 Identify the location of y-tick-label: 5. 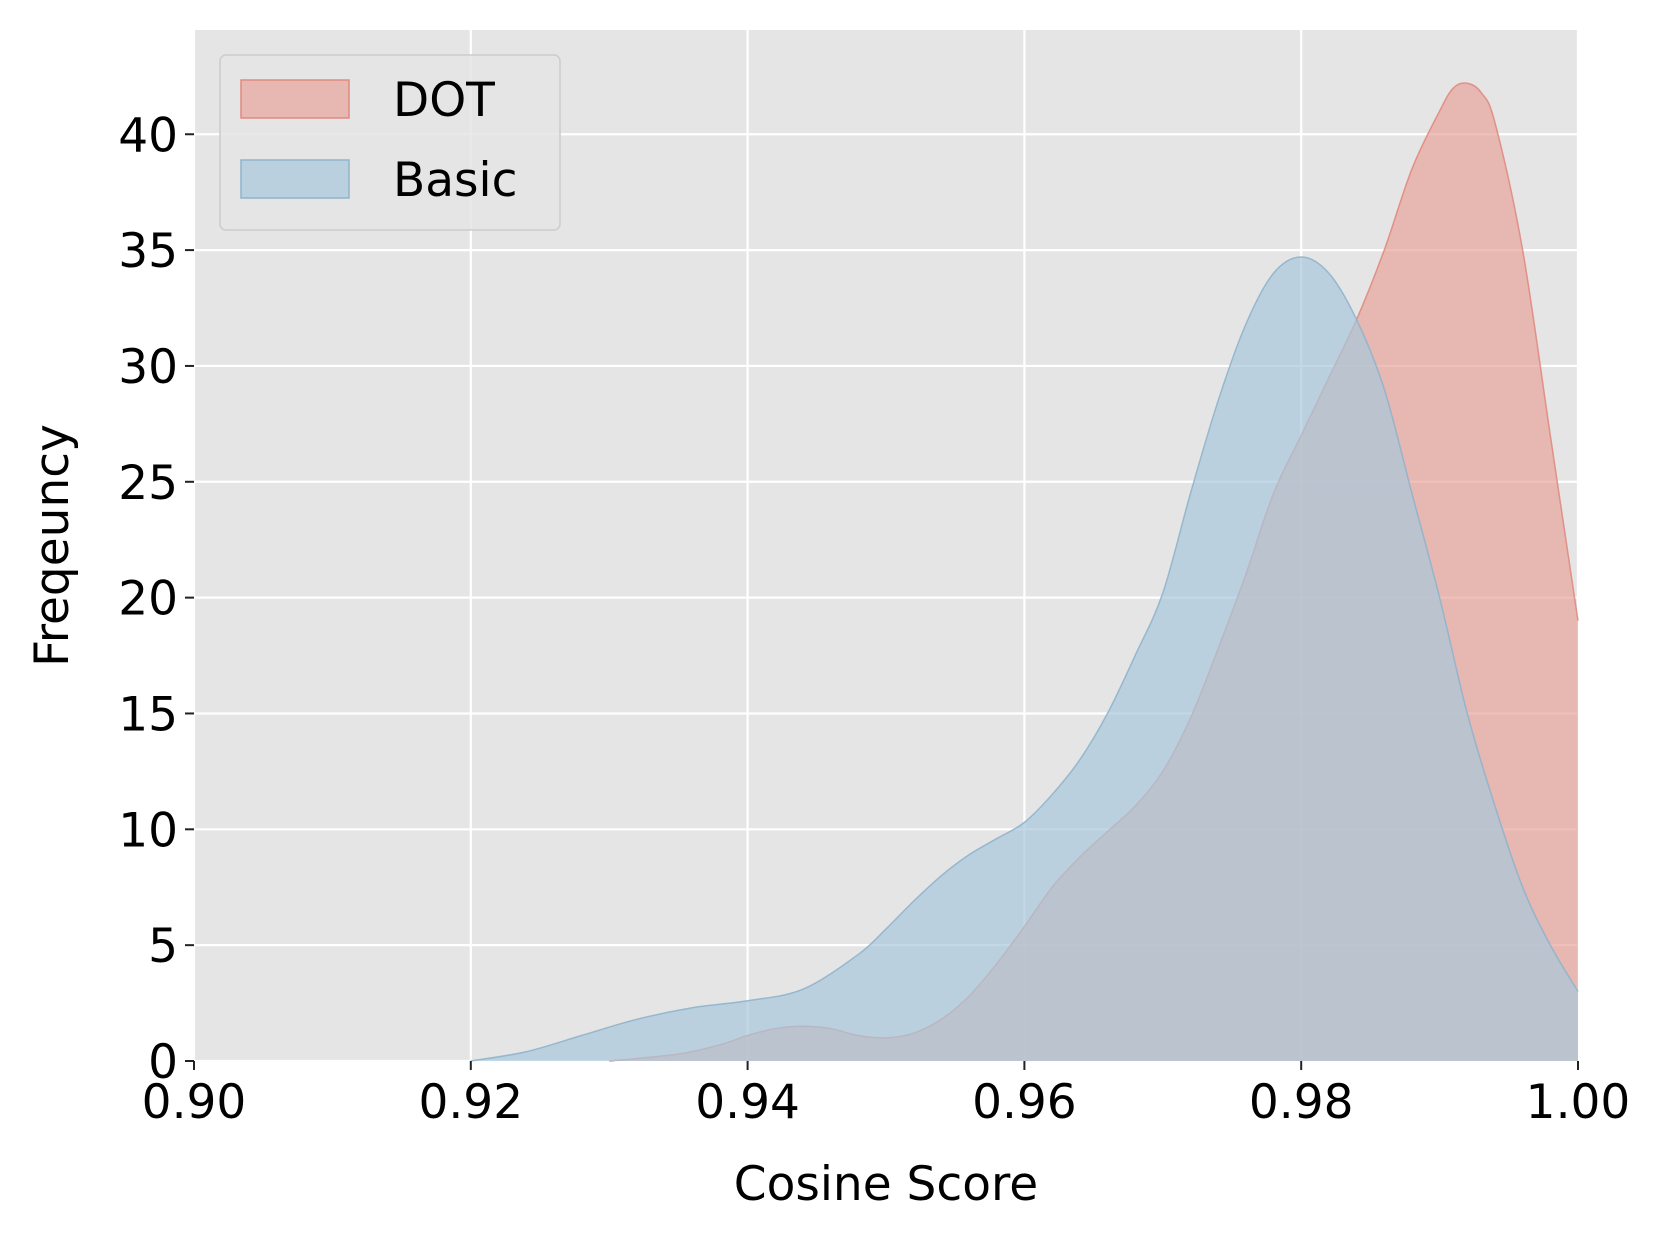
(163, 946).